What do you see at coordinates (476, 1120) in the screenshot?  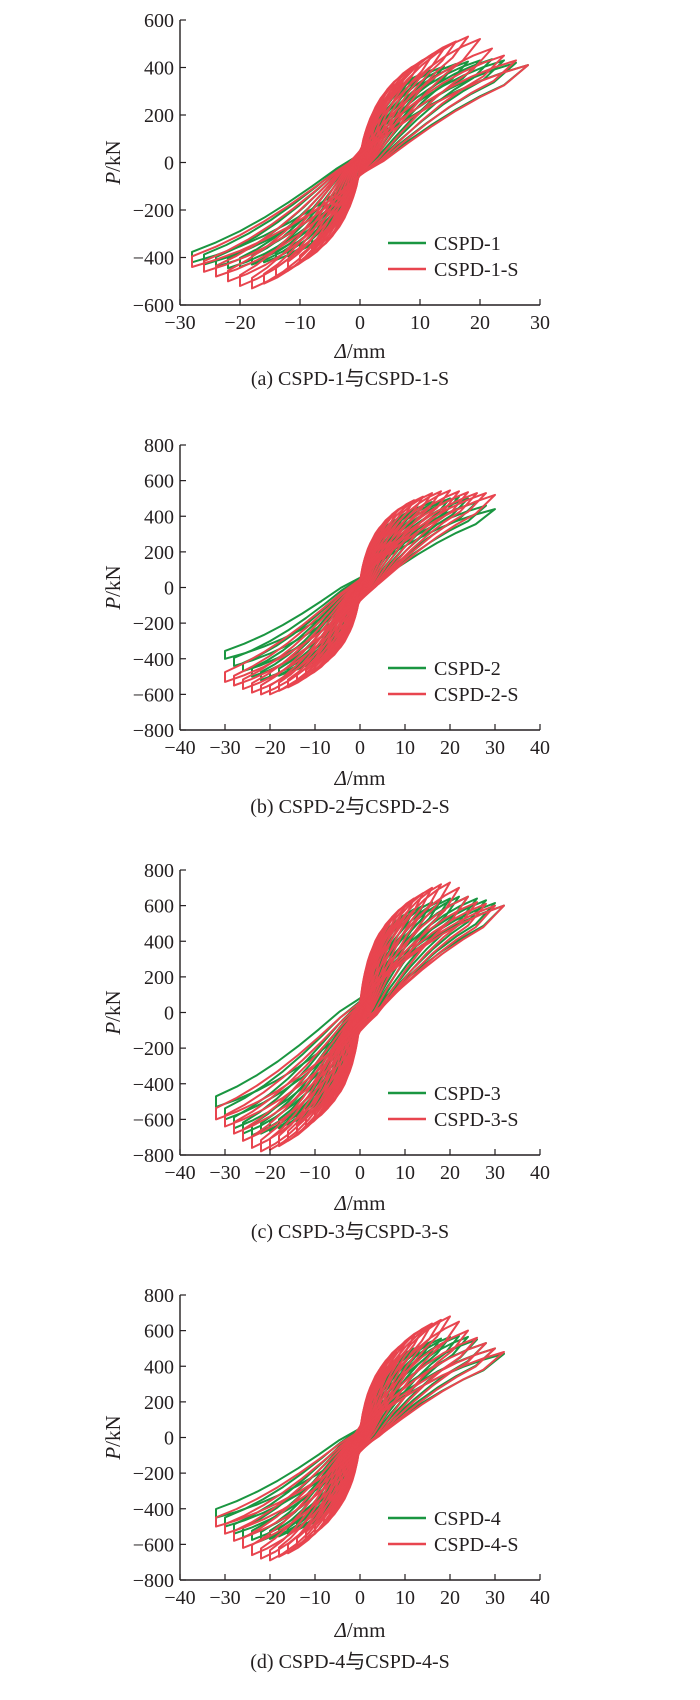 I see `legend-label: CSPD-3-S` at bounding box center [476, 1120].